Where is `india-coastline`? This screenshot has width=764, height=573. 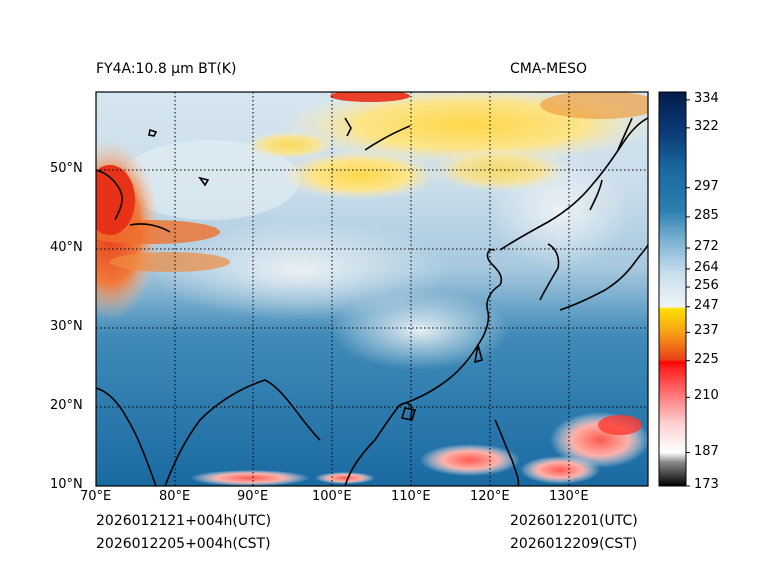
india-coastline is located at coordinates (126, 436).